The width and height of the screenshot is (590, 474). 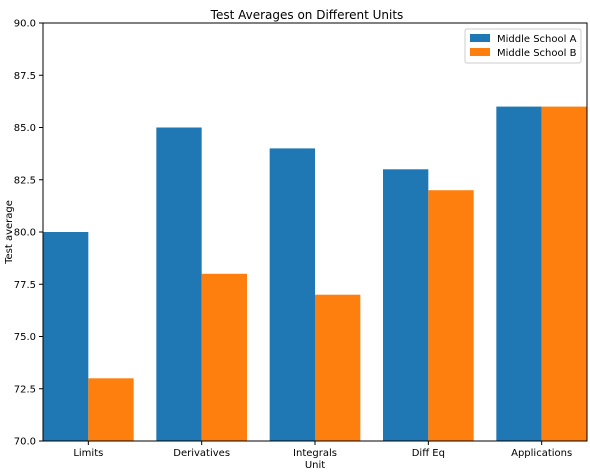 I want to click on bar-b-applications, so click(x=564, y=273).